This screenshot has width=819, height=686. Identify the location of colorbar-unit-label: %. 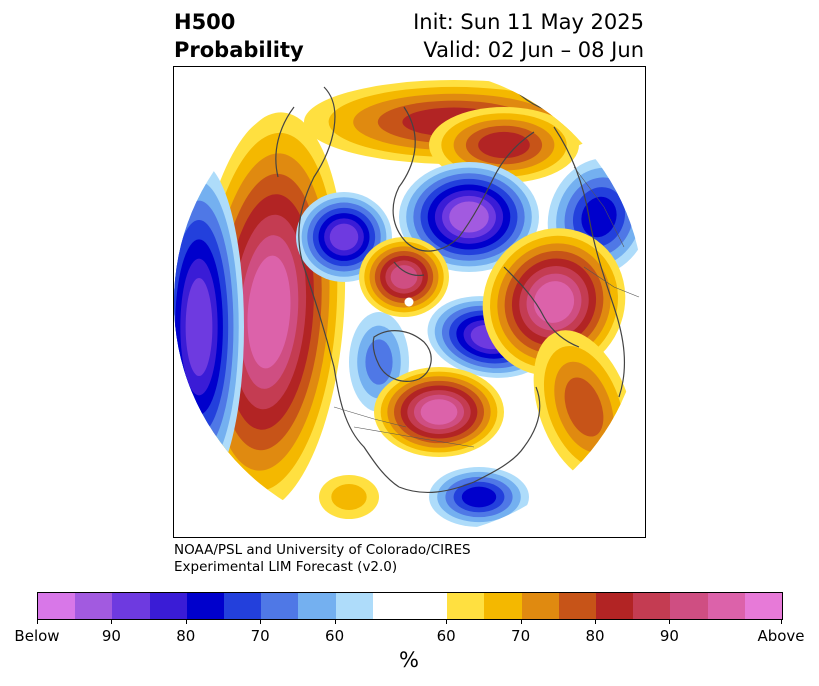
(409, 660).